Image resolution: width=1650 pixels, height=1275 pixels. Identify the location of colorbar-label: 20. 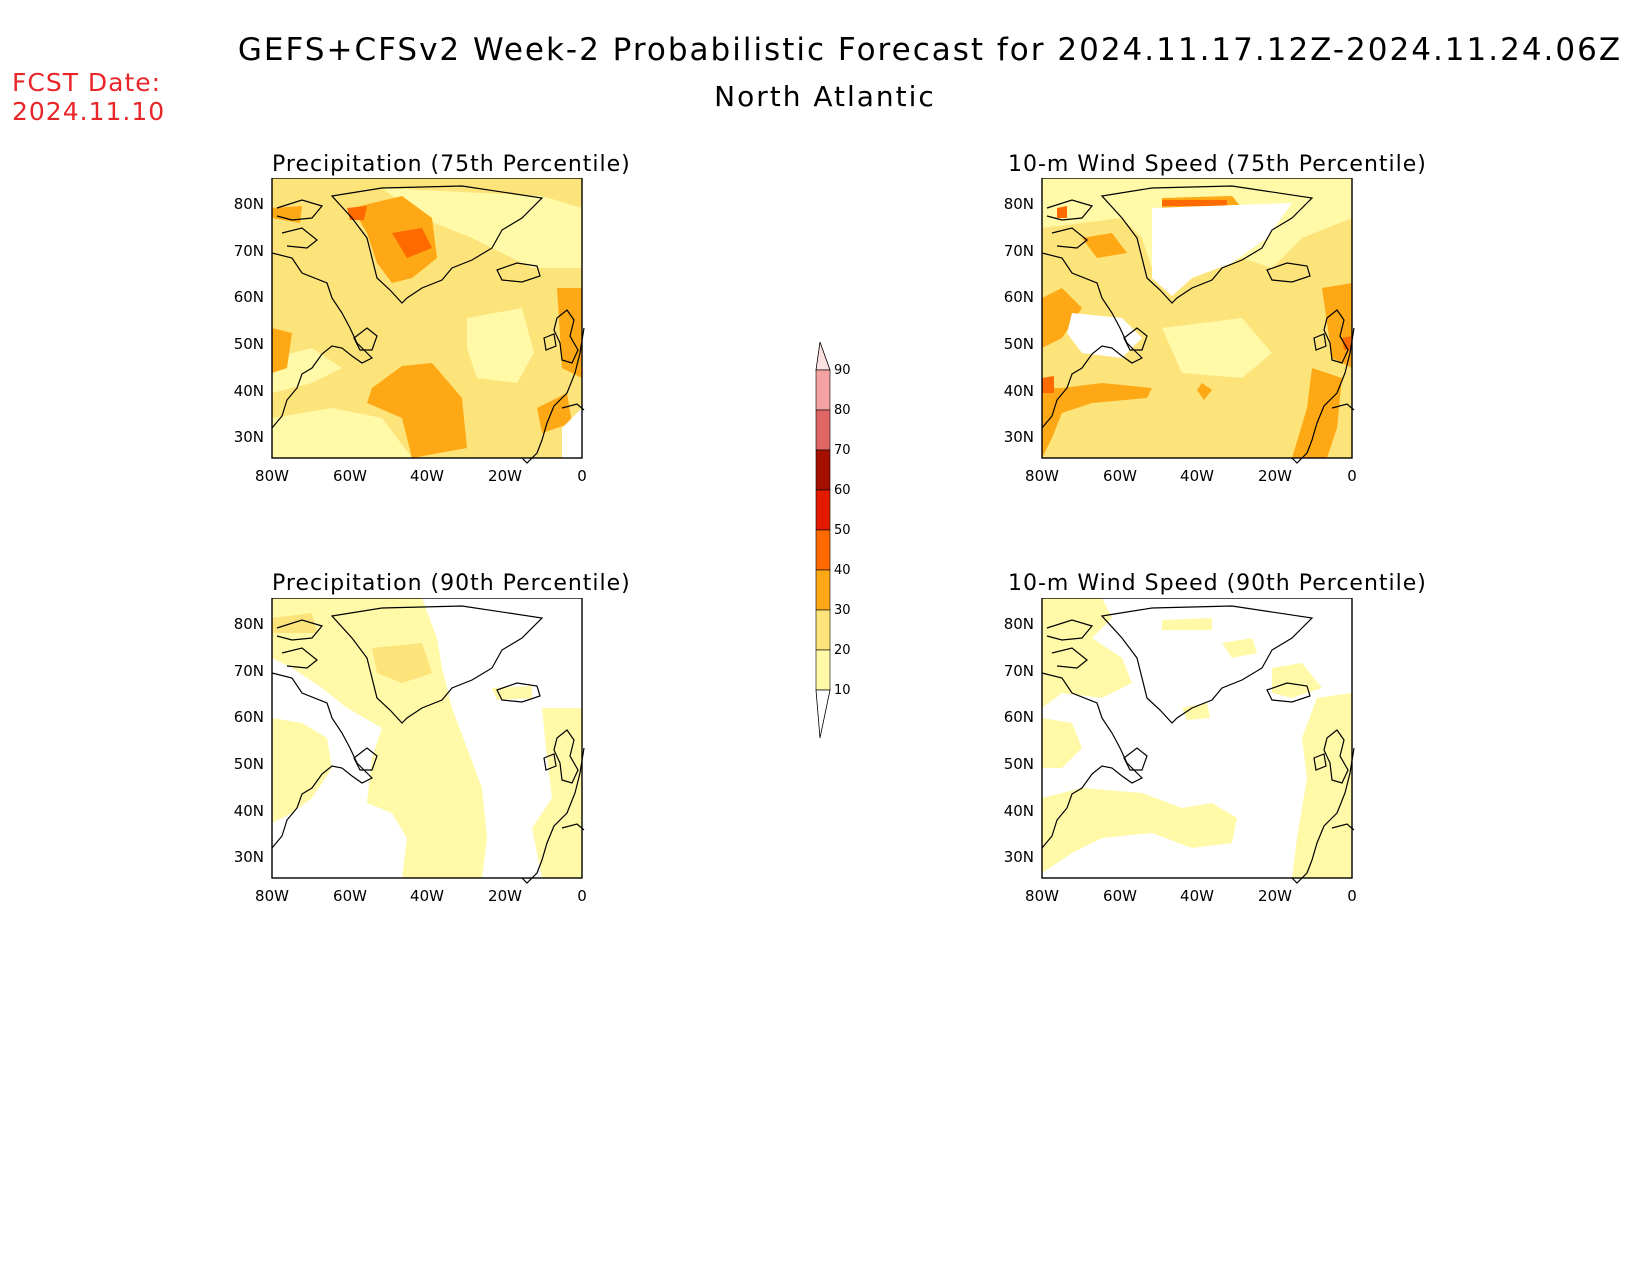
(842, 650).